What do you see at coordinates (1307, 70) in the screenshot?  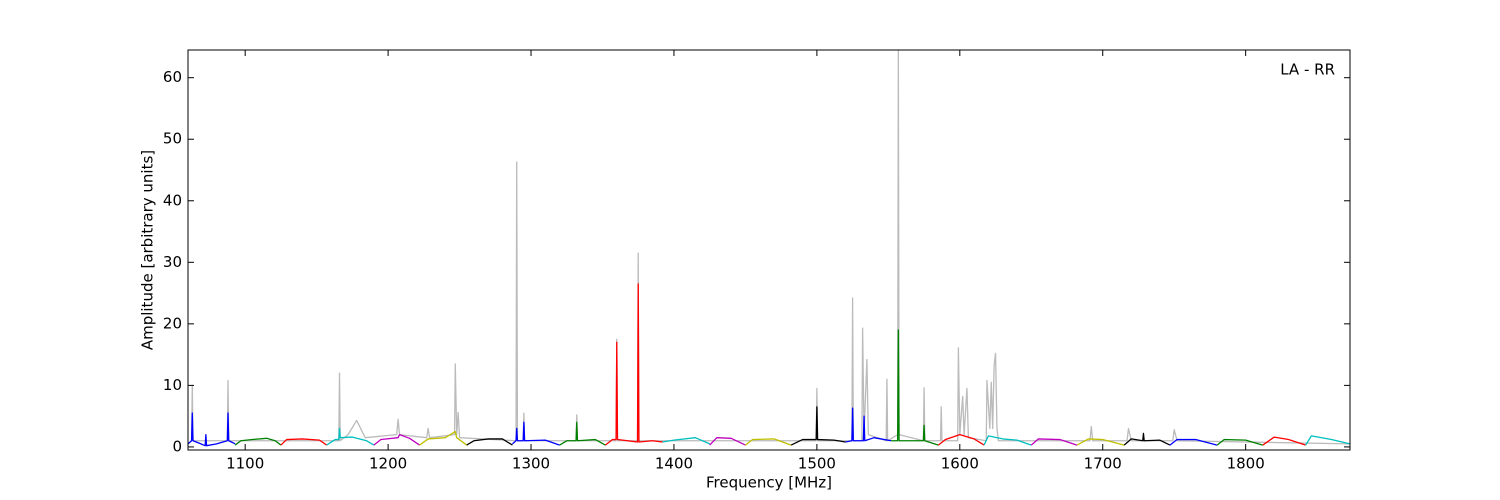 I see `annotation: LA - RR` at bounding box center [1307, 70].